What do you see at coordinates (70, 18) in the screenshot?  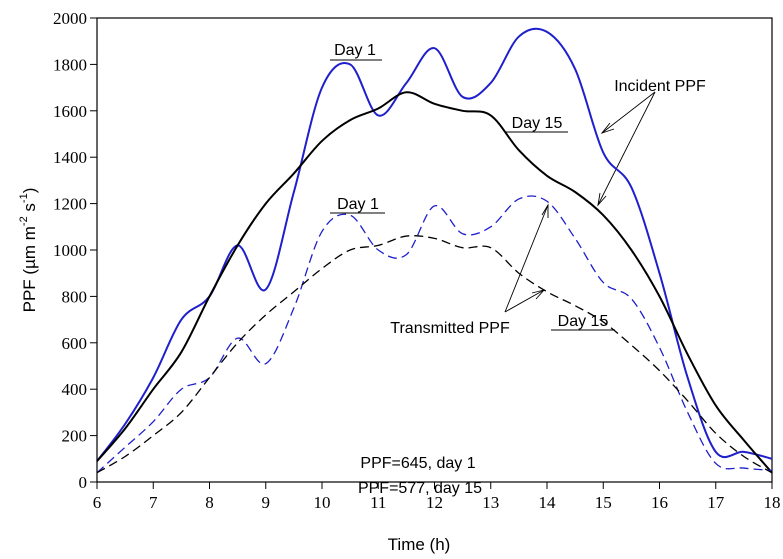 I see `y-tick-label: 2000` at bounding box center [70, 18].